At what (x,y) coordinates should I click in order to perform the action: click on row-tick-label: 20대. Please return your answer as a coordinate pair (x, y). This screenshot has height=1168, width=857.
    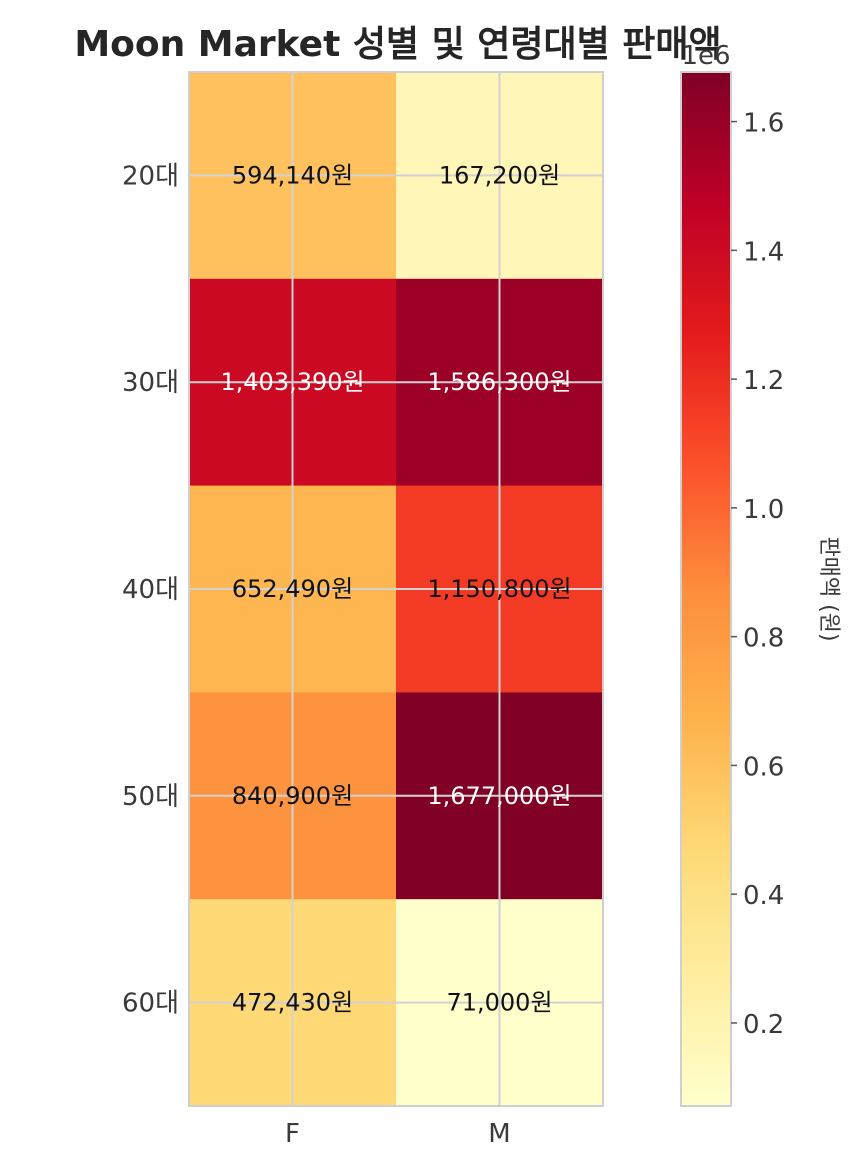
    Looking at the image, I should click on (150, 176).